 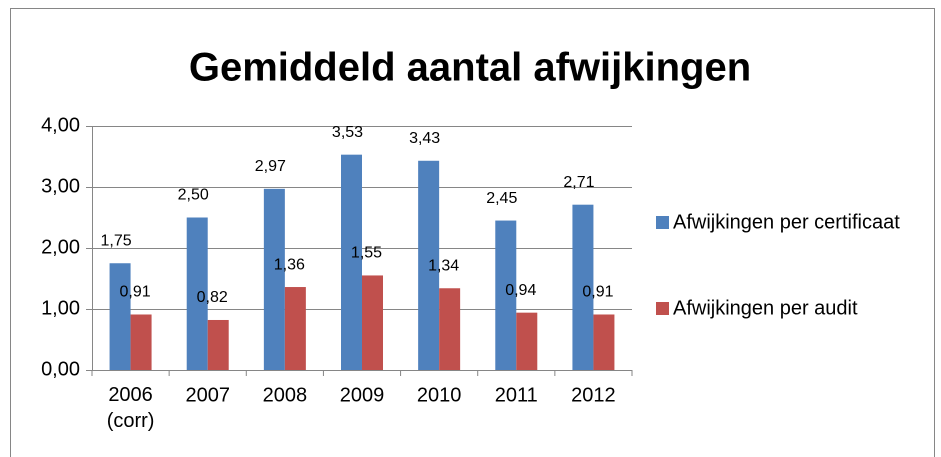 I want to click on data-label: 3,53, so click(x=347, y=132).